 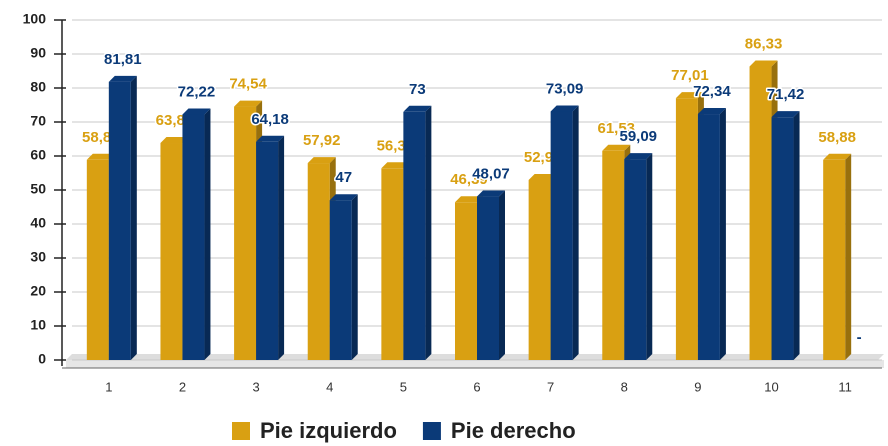 What do you see at coordinates (475, 364) in the screenshot?
I see `floor-front` at bounding box center [475, 364].